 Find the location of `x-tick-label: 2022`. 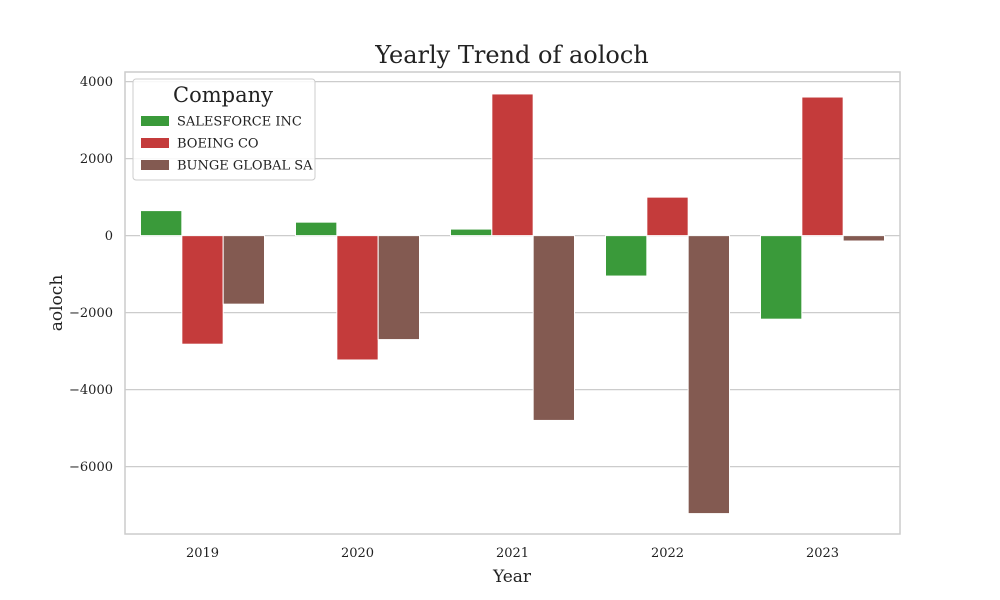

x-tick-label: 2022 is located at coordinates (667, 553).